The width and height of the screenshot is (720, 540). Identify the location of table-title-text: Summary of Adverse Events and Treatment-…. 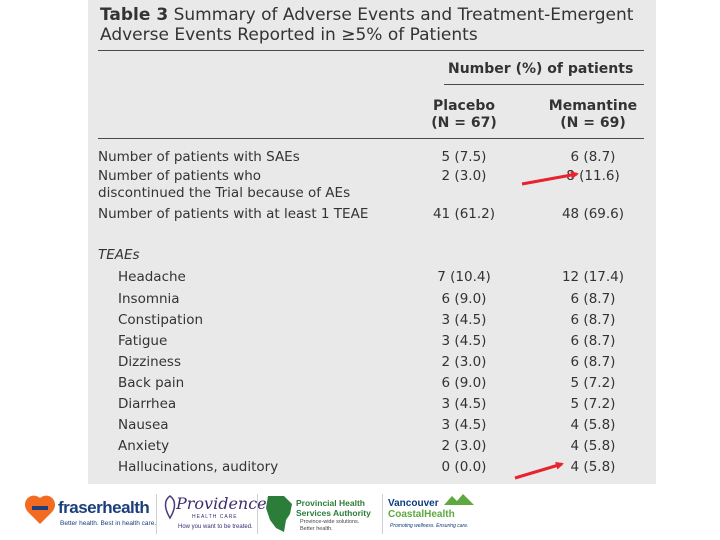
(403, 15).